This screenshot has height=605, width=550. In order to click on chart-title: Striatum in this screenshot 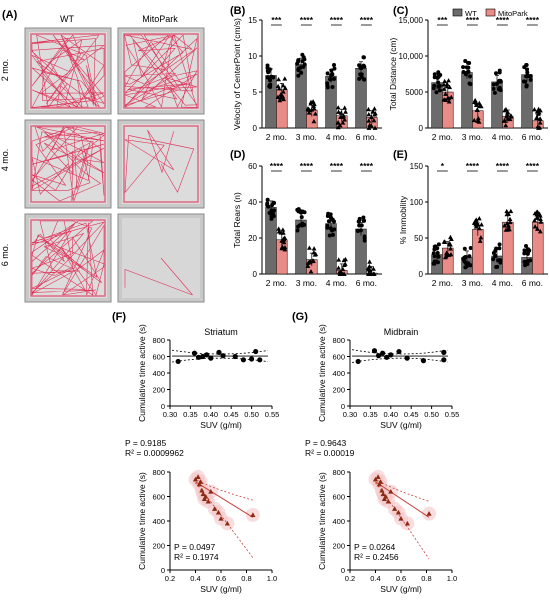, I will do `click(221, 332)`.